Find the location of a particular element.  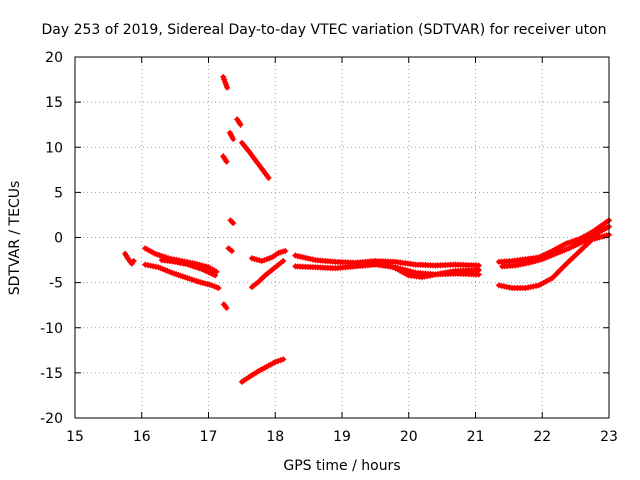

data-series-s14 is located at coordinates (267, 274).